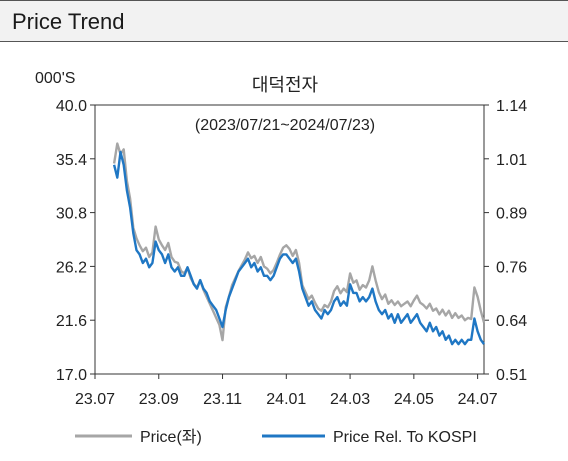  Describe the element at coordinates (222, 399) in the screenshot. I see `x-tick-label: 23.11` at that location.